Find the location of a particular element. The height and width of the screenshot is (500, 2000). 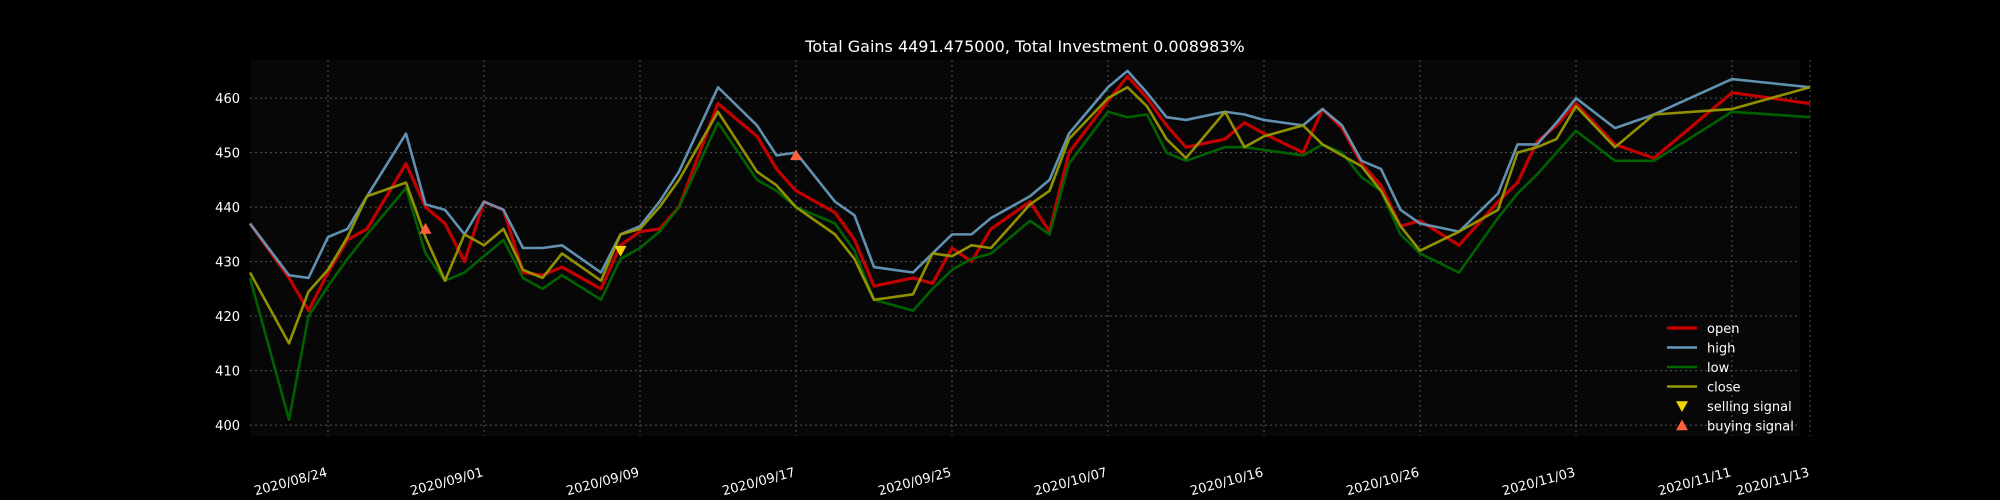

y-tick-label: 400 is located at coordinates (227, 426).